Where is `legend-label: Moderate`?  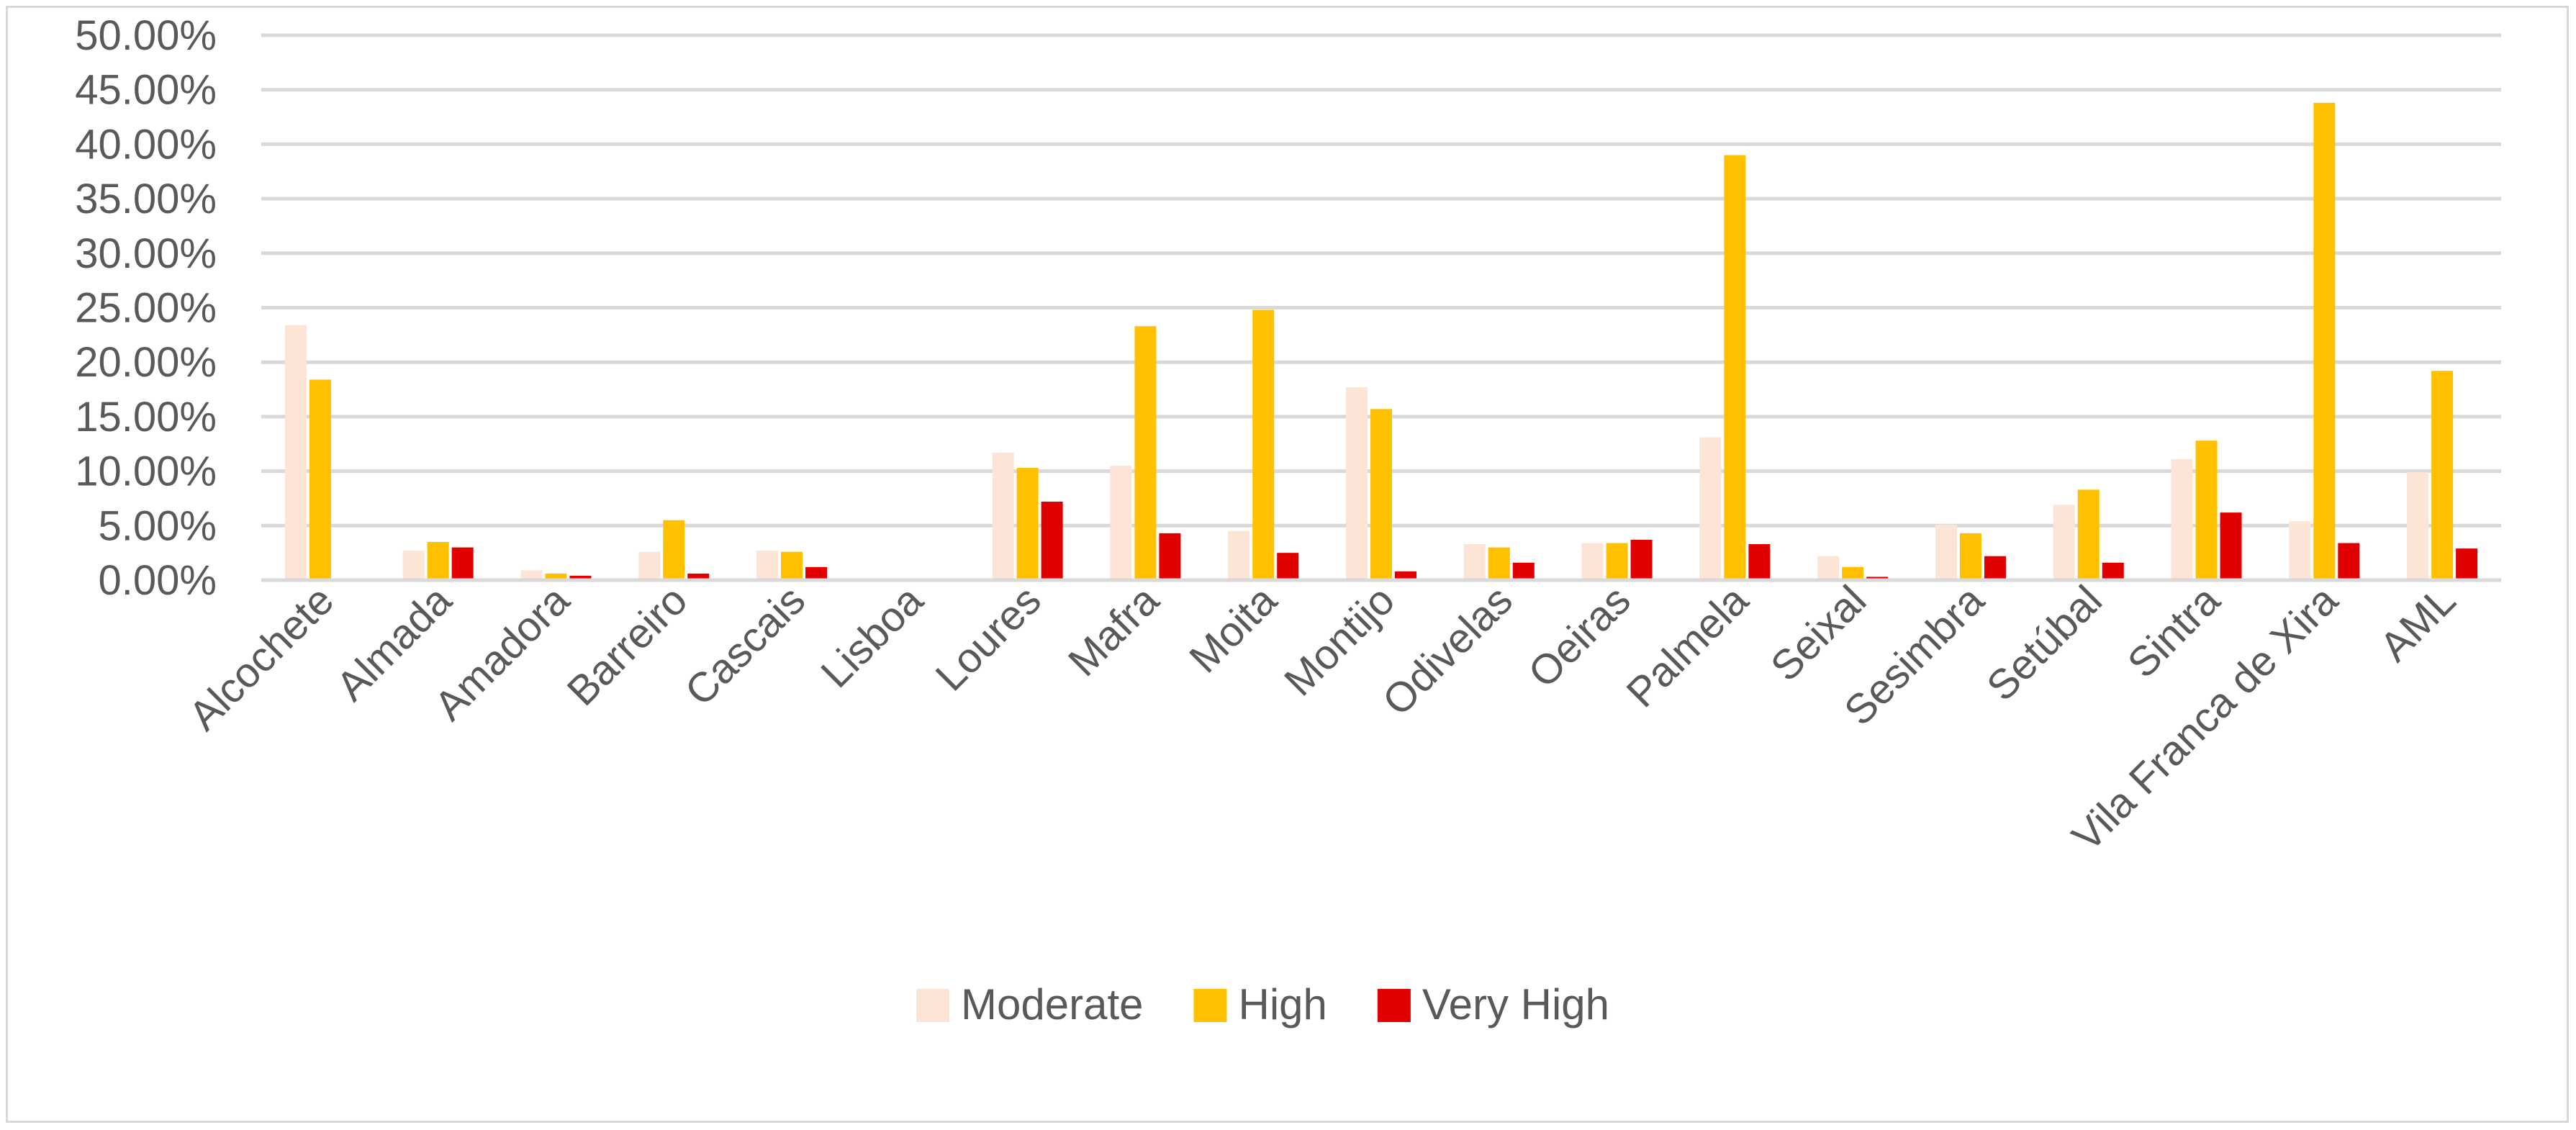 legend-label: Moderate is located at coordinates (1052, 1004).